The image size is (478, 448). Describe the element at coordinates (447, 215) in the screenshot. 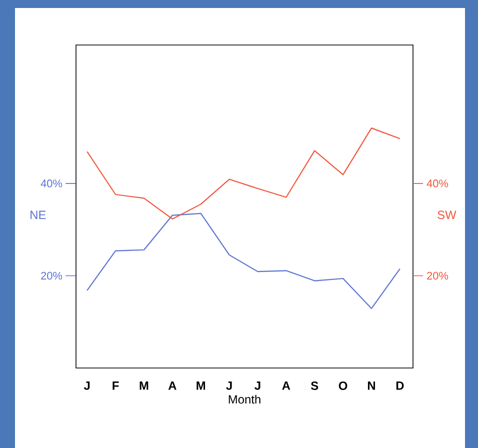

I see `y2-axis-title: SW` at that location.